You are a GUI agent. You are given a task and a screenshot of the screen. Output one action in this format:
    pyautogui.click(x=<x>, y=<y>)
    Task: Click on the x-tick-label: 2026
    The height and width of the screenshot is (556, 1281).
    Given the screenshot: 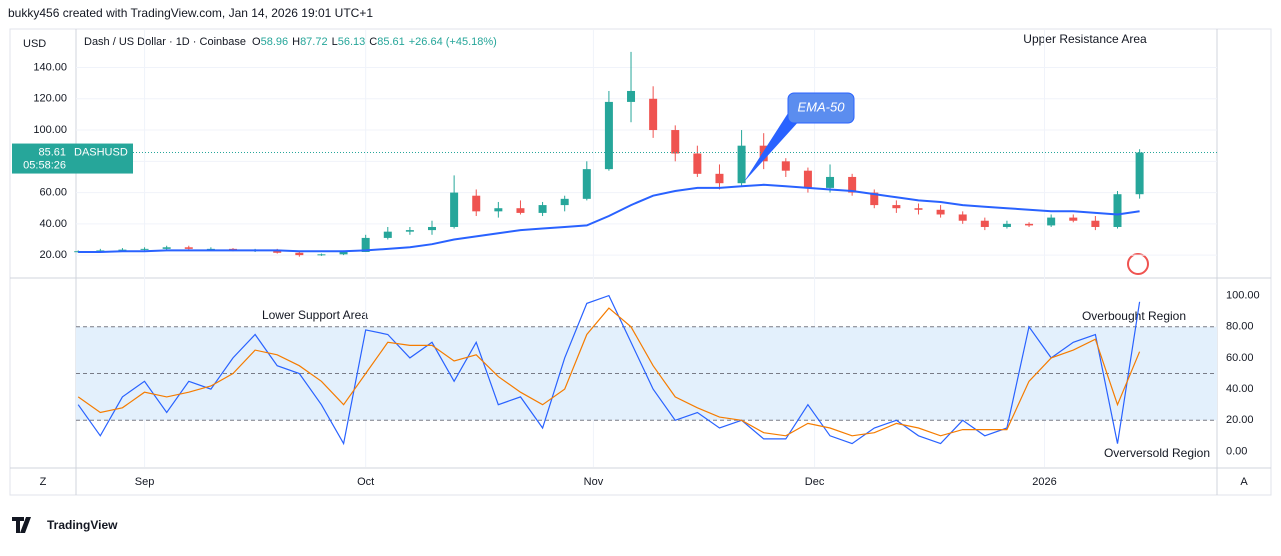 What is the action you would take?
    pyautogui.click(x=1044, y=482)
    